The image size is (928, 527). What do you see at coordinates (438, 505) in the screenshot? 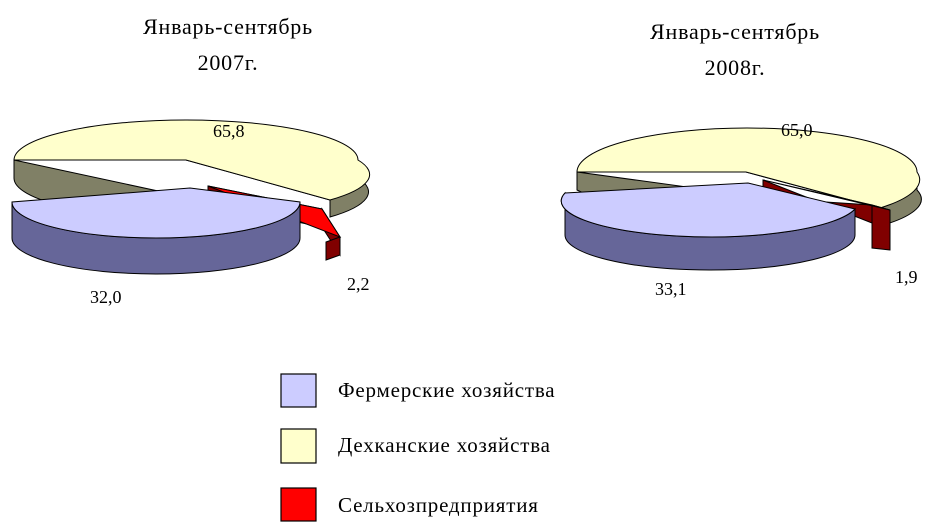
I see `legend-label-agri: Сельхозпредприятия` at bounding box center [438, 505].